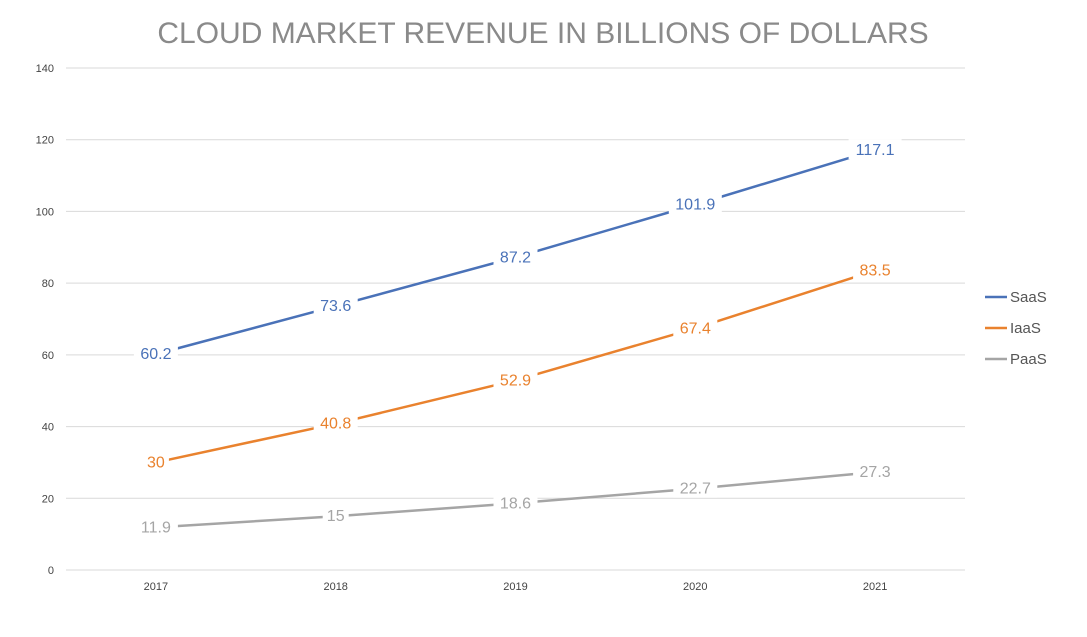  I want to click on y-tick-label: 60, so click(48, 356).